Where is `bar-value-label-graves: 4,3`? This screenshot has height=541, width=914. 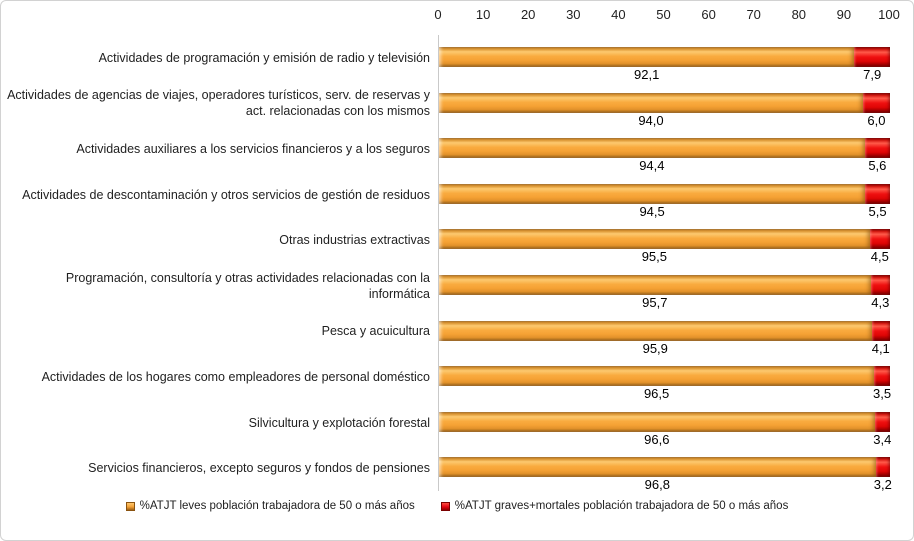 bar-value-label-graves: 4,3 is located at coordinates (880, 302).